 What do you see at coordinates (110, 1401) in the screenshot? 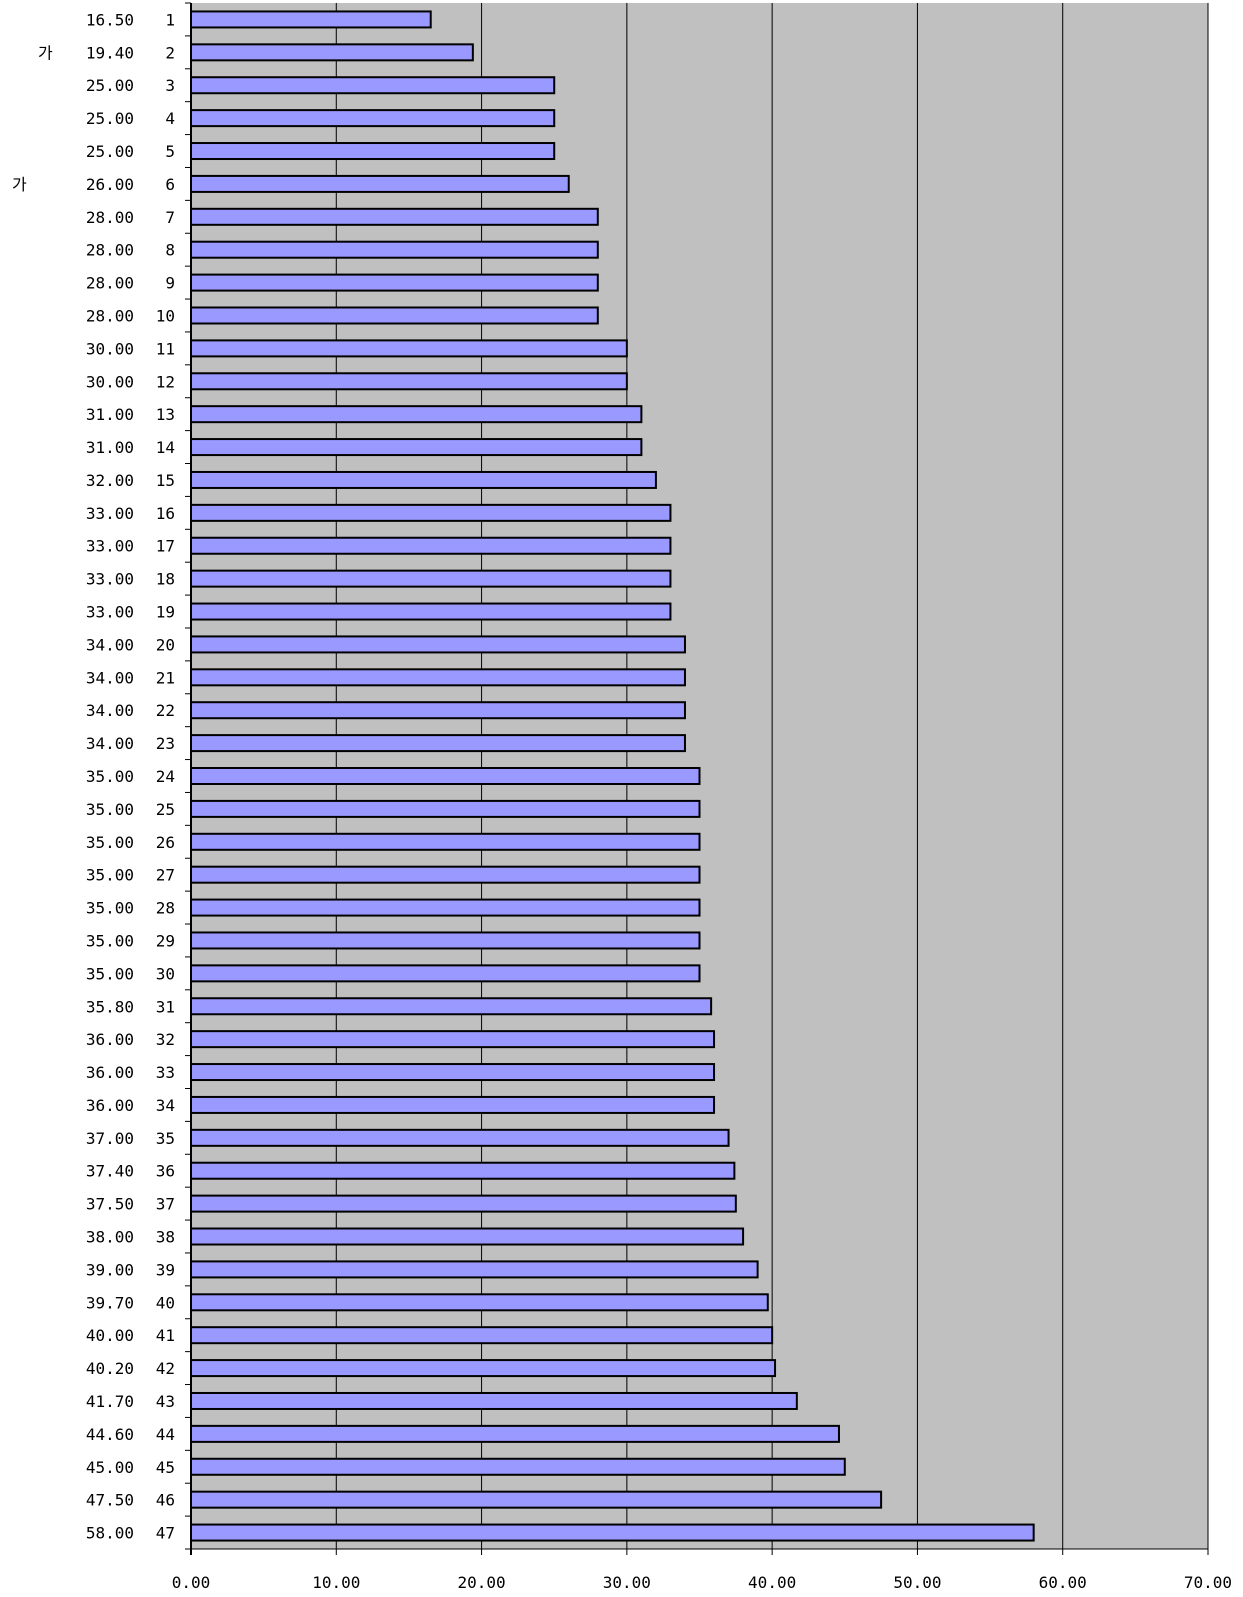
I see `value-label: 41.70` at bounding box center [110, 1401].